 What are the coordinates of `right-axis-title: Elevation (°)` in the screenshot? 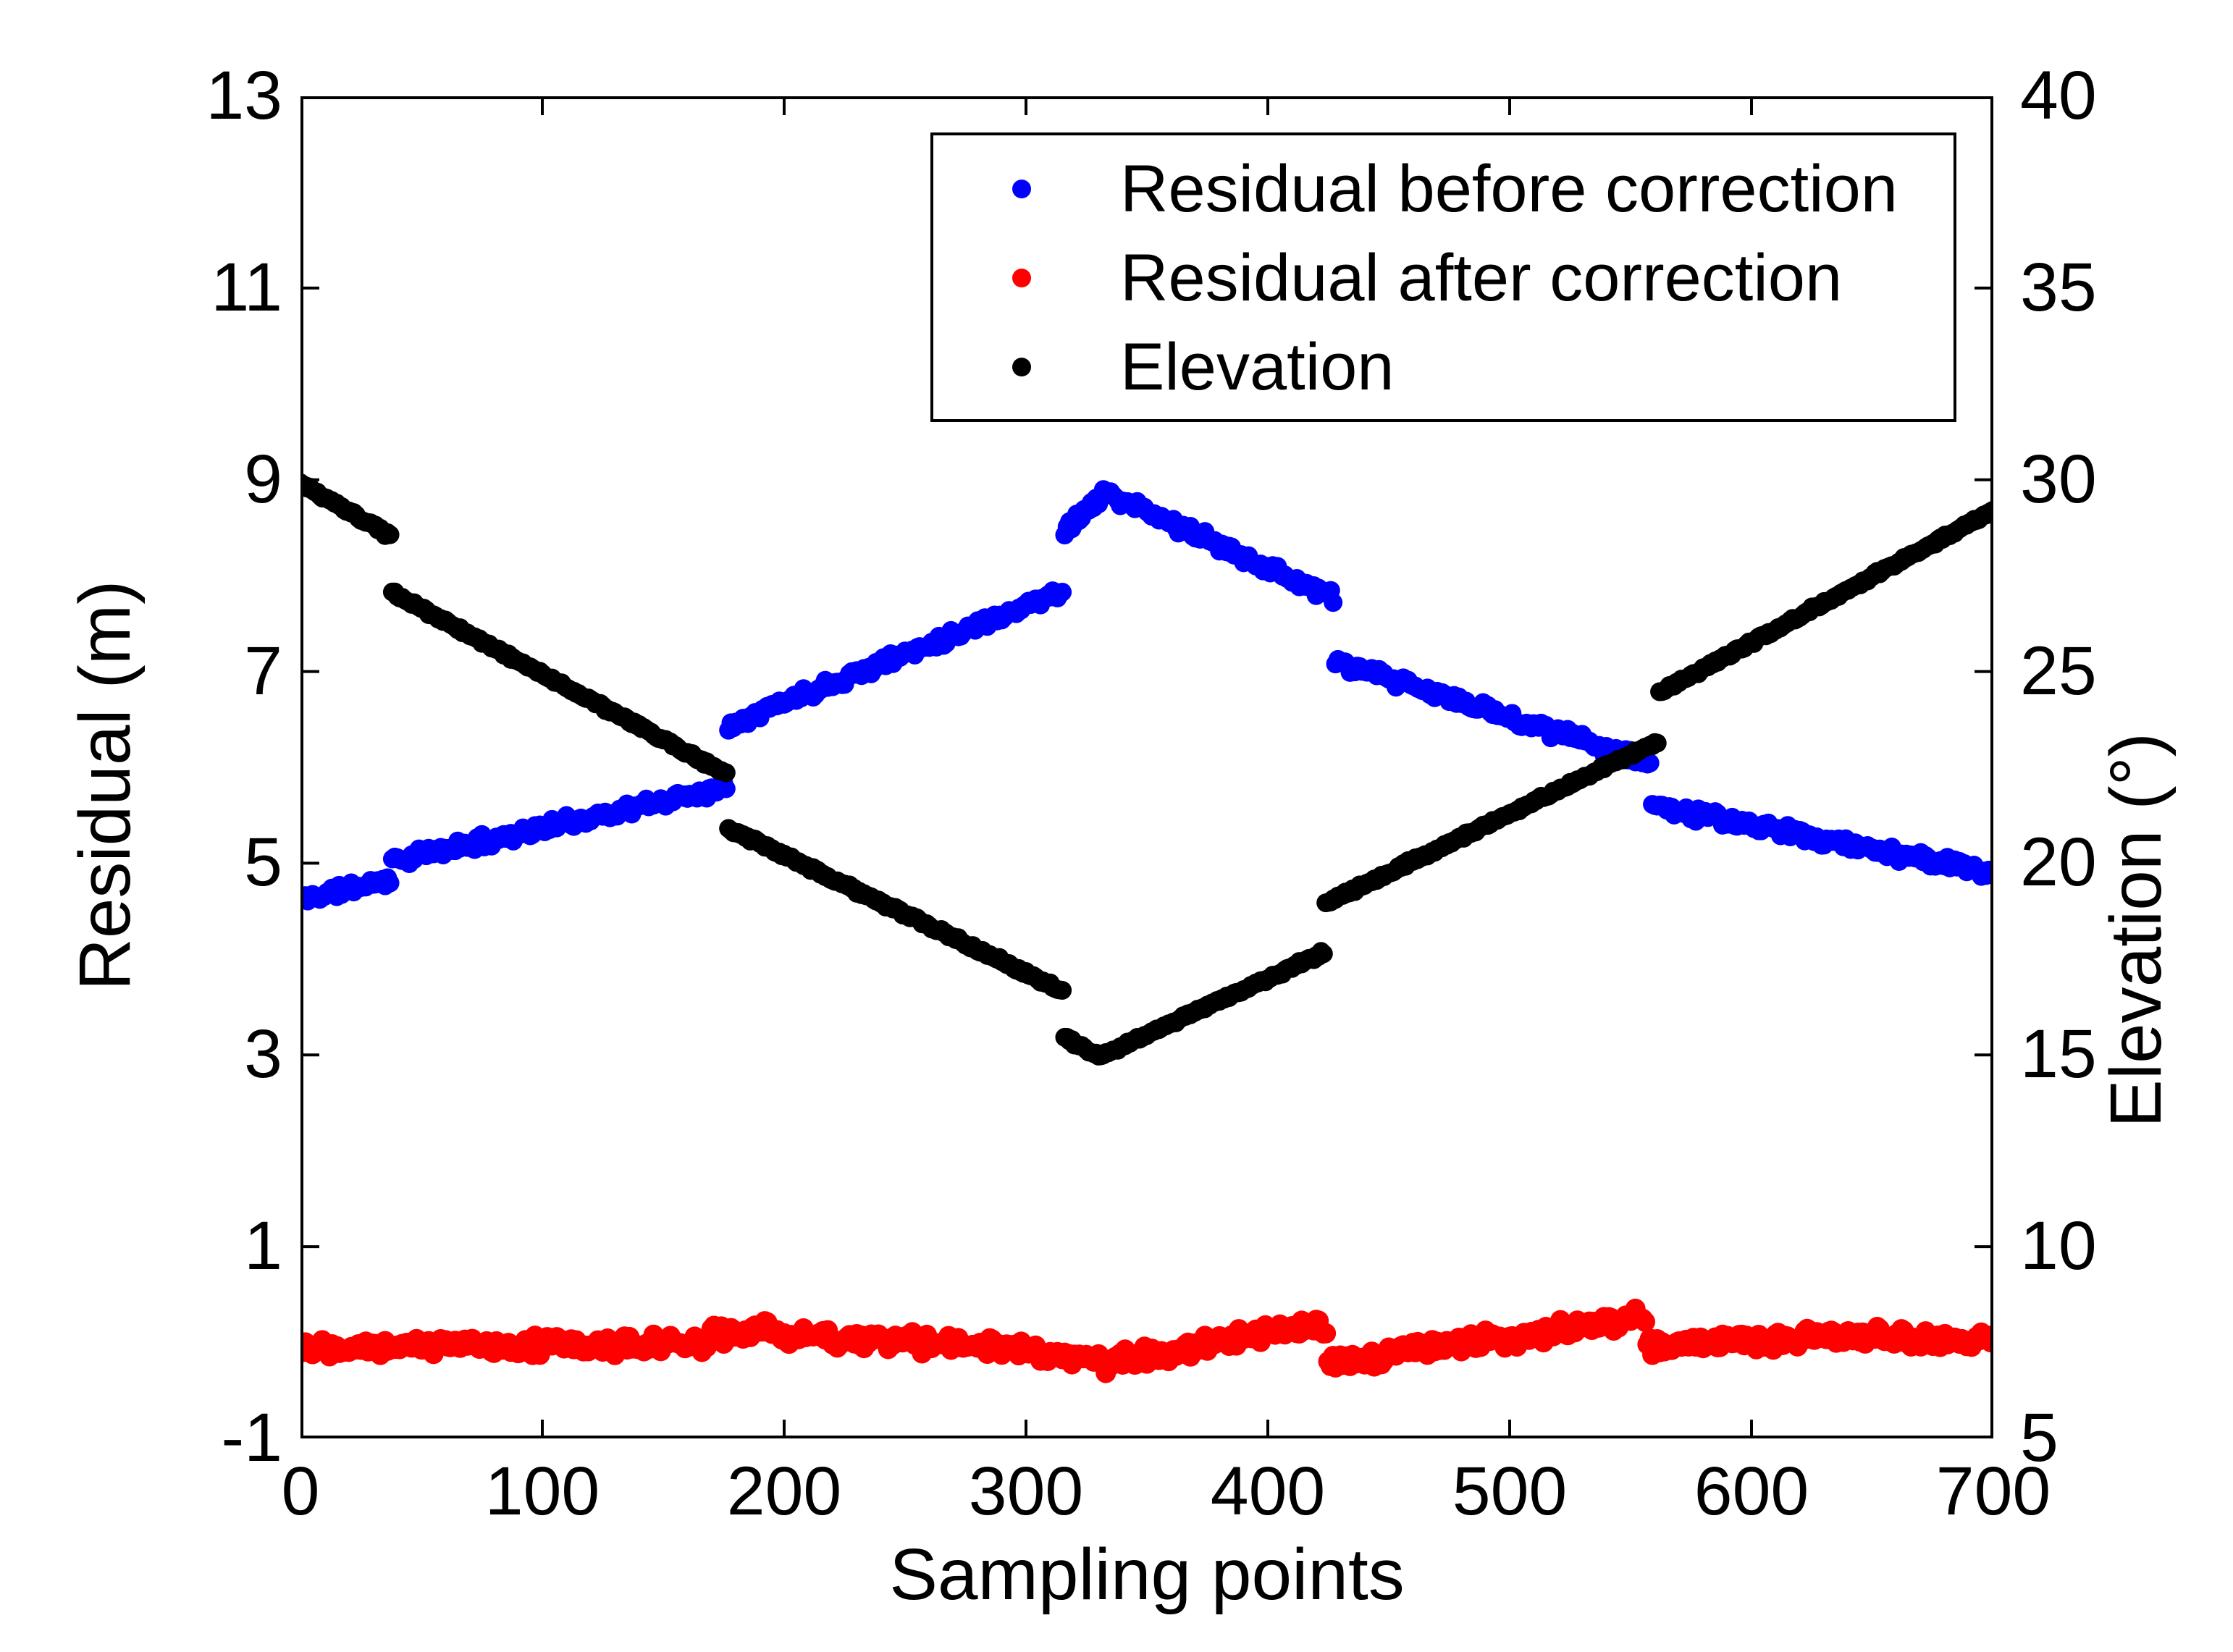 It's located at (2136, 931).